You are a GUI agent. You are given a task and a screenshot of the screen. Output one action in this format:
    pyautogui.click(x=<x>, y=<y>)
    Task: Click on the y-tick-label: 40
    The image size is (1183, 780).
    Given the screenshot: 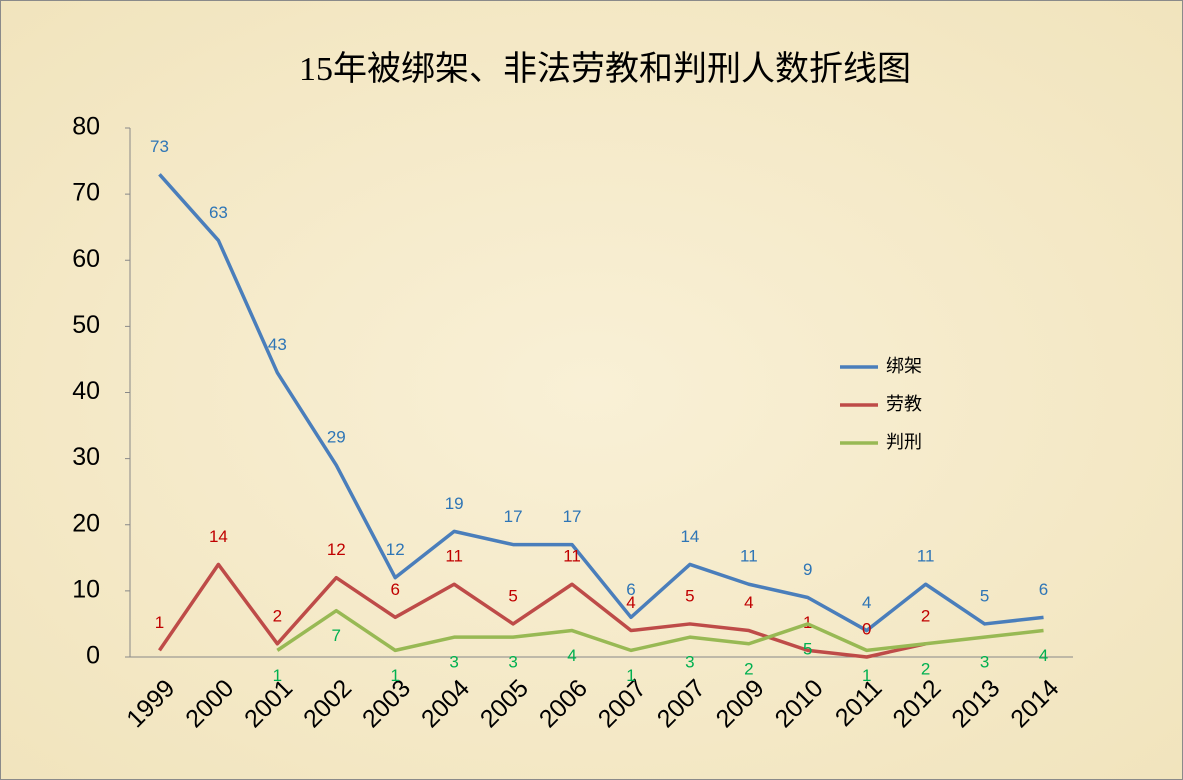 What is the action you would take?
    pyautogui.click(x=86, y=391)
    